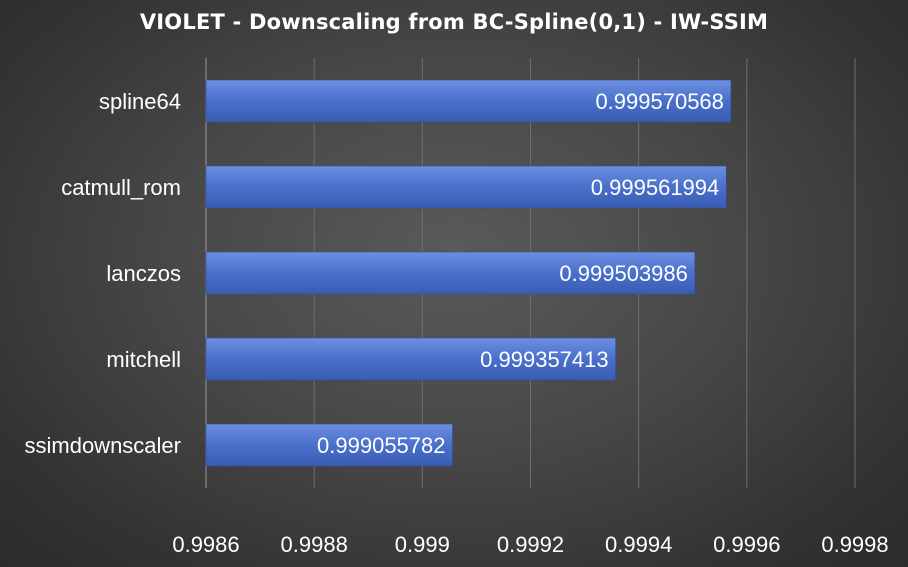  Describe the element at coordinates (143, 359) in the screenshot. I see `category-label: mitchell` at that location.